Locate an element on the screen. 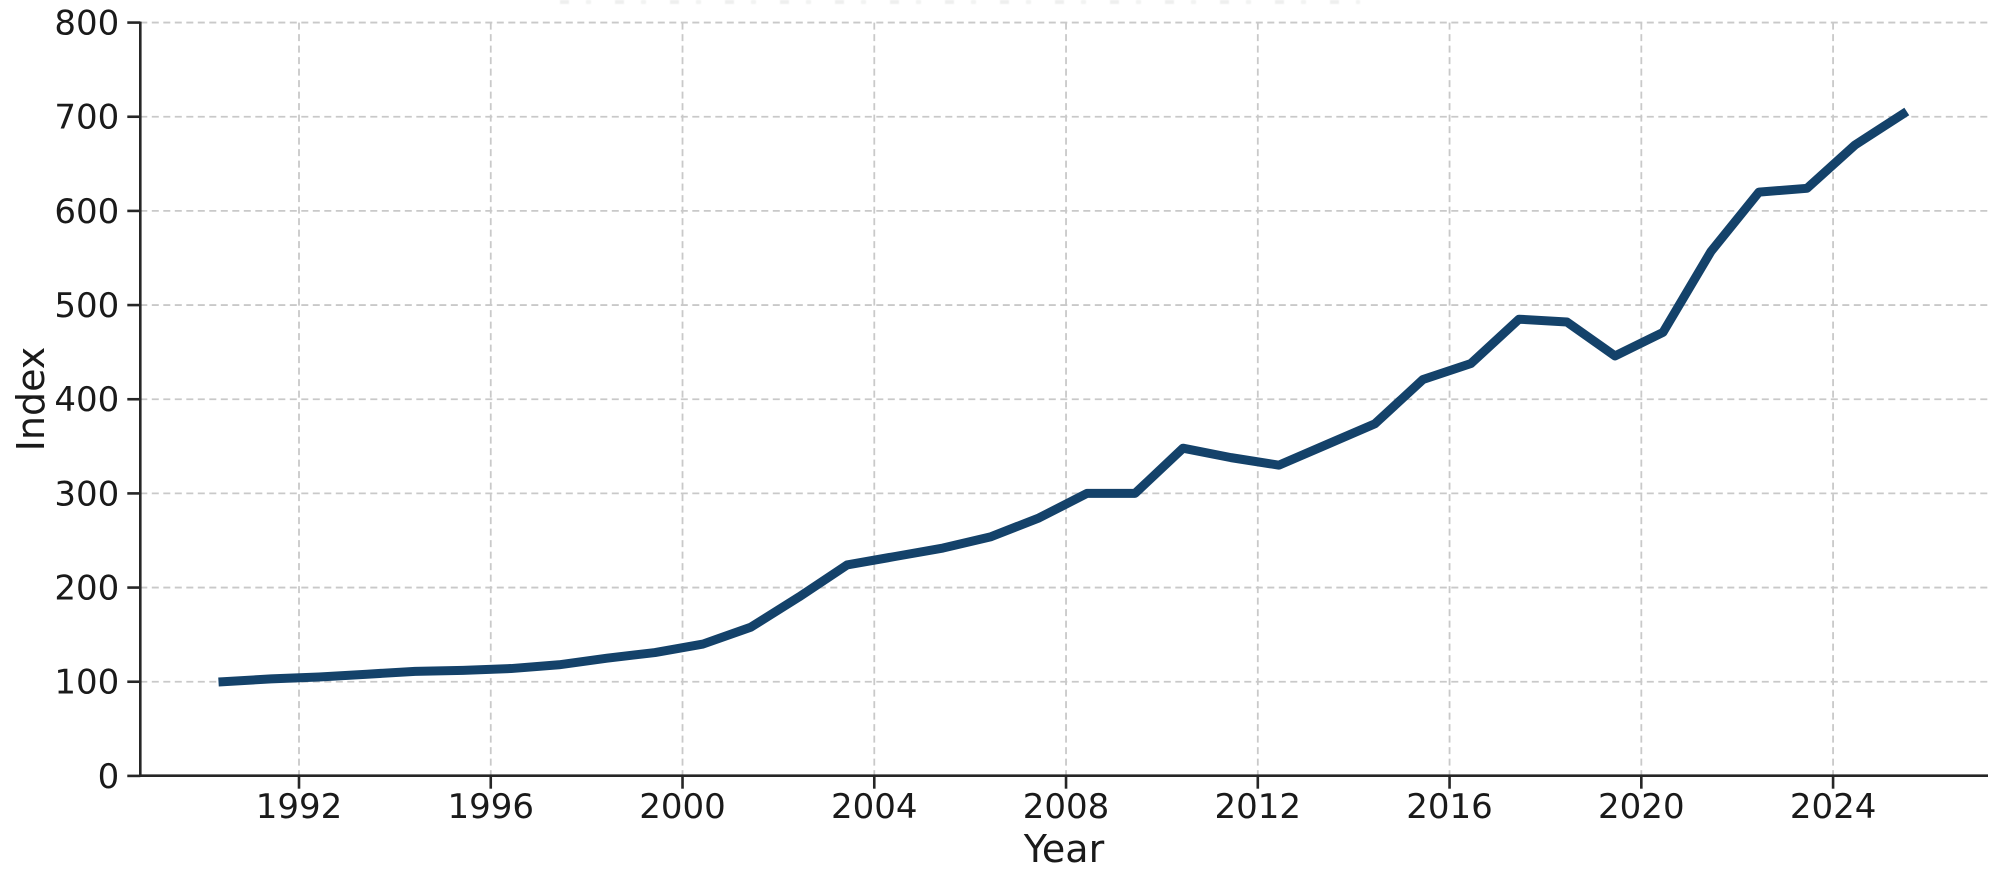 The height and width of the screenshot is (883, 2000). y-tick-label: 400 is located at coordinates (86, 400).